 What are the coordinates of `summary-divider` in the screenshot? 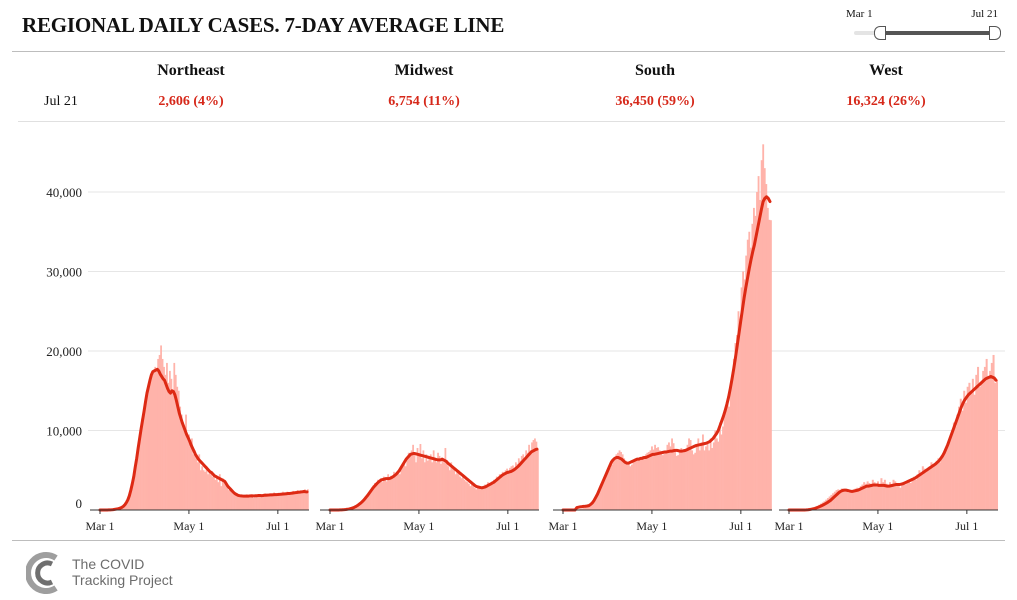 It's located at (511, 121).